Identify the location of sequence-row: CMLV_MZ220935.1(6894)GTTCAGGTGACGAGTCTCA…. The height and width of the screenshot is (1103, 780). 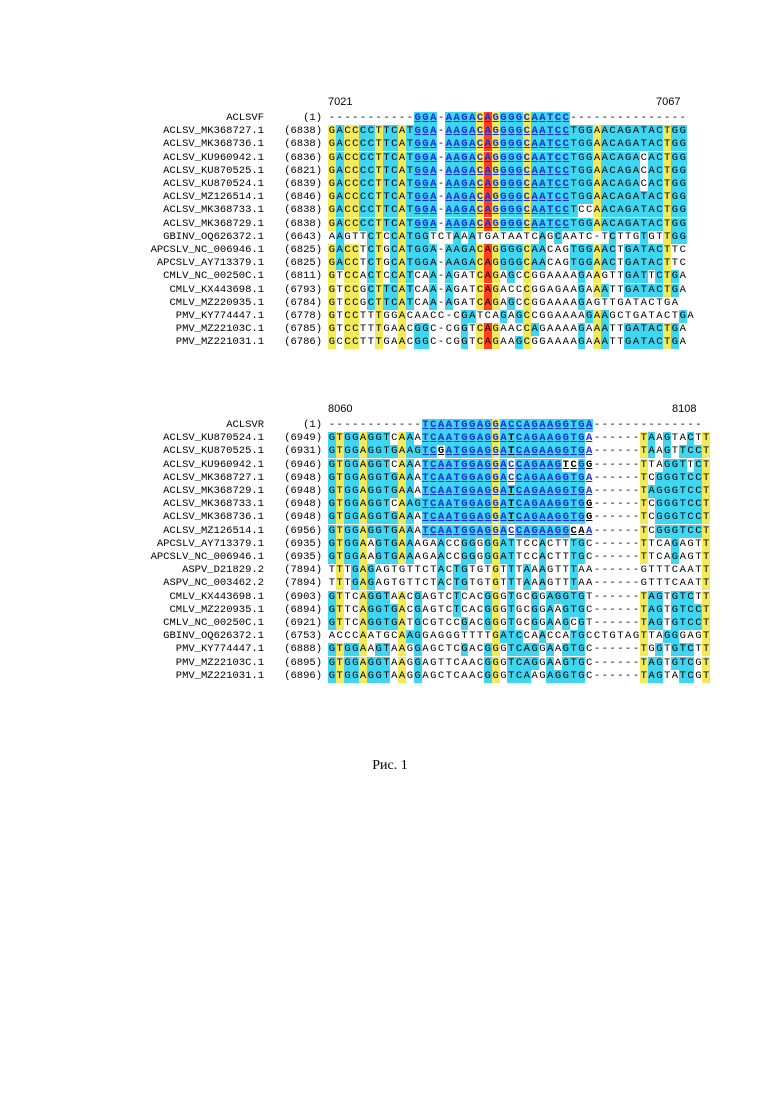
(390, 610).